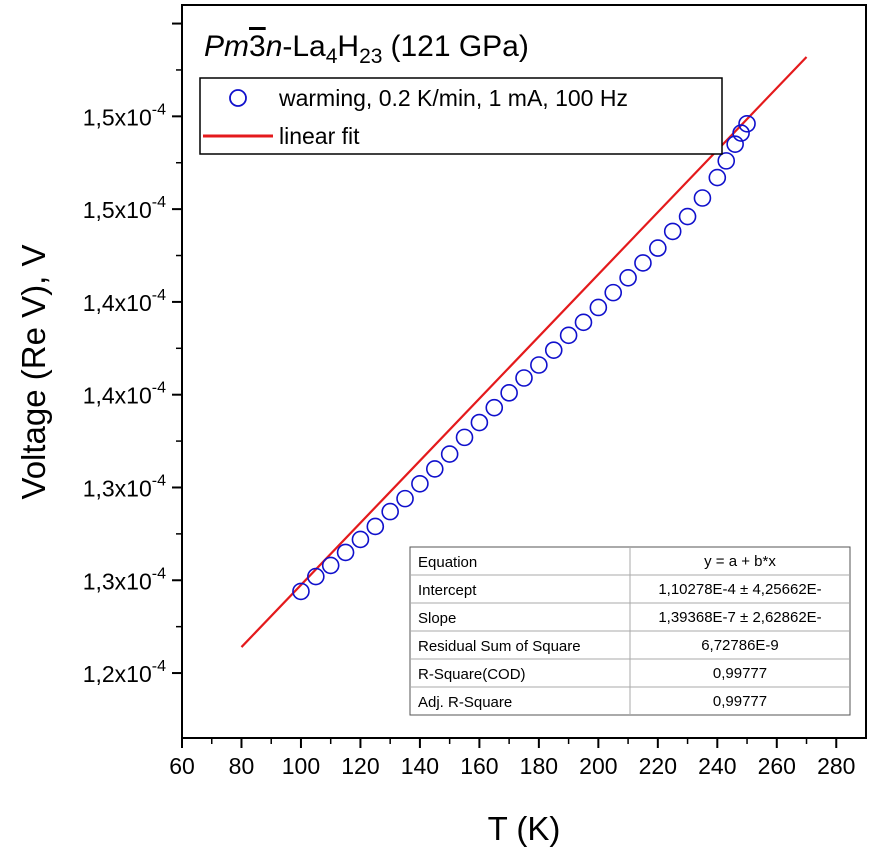 The width and height of the screenshot is (881, 852). Describe the element at coordinates (524, 828) in the screenshot. I see `x-axis-title: T (K)` at that location.